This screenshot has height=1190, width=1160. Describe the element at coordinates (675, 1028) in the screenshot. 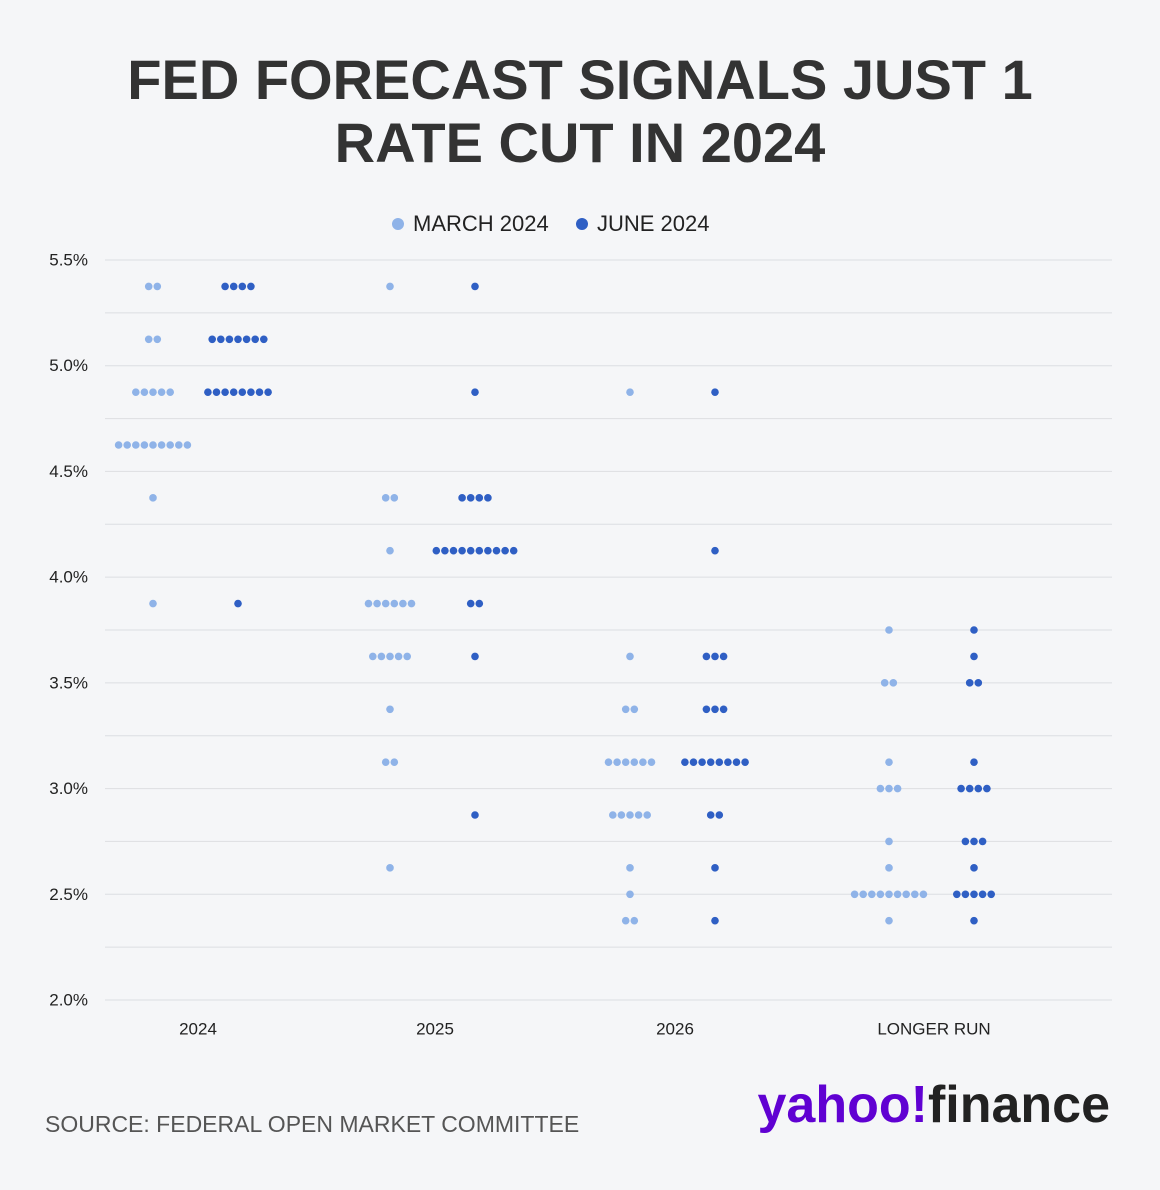

I see `x-tick-label: 2026` at that location.